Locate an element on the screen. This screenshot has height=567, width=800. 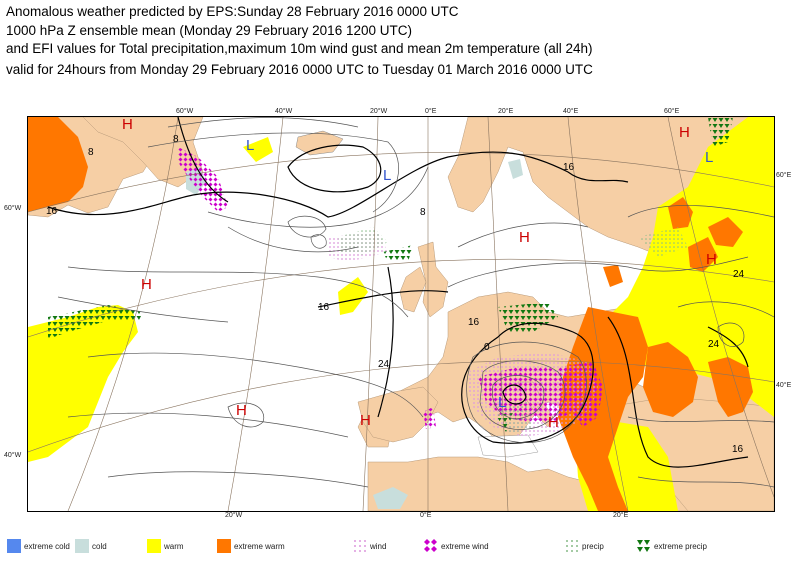
legend-item-extreme-cold: extreme cold is located at coordinates (38, 546).